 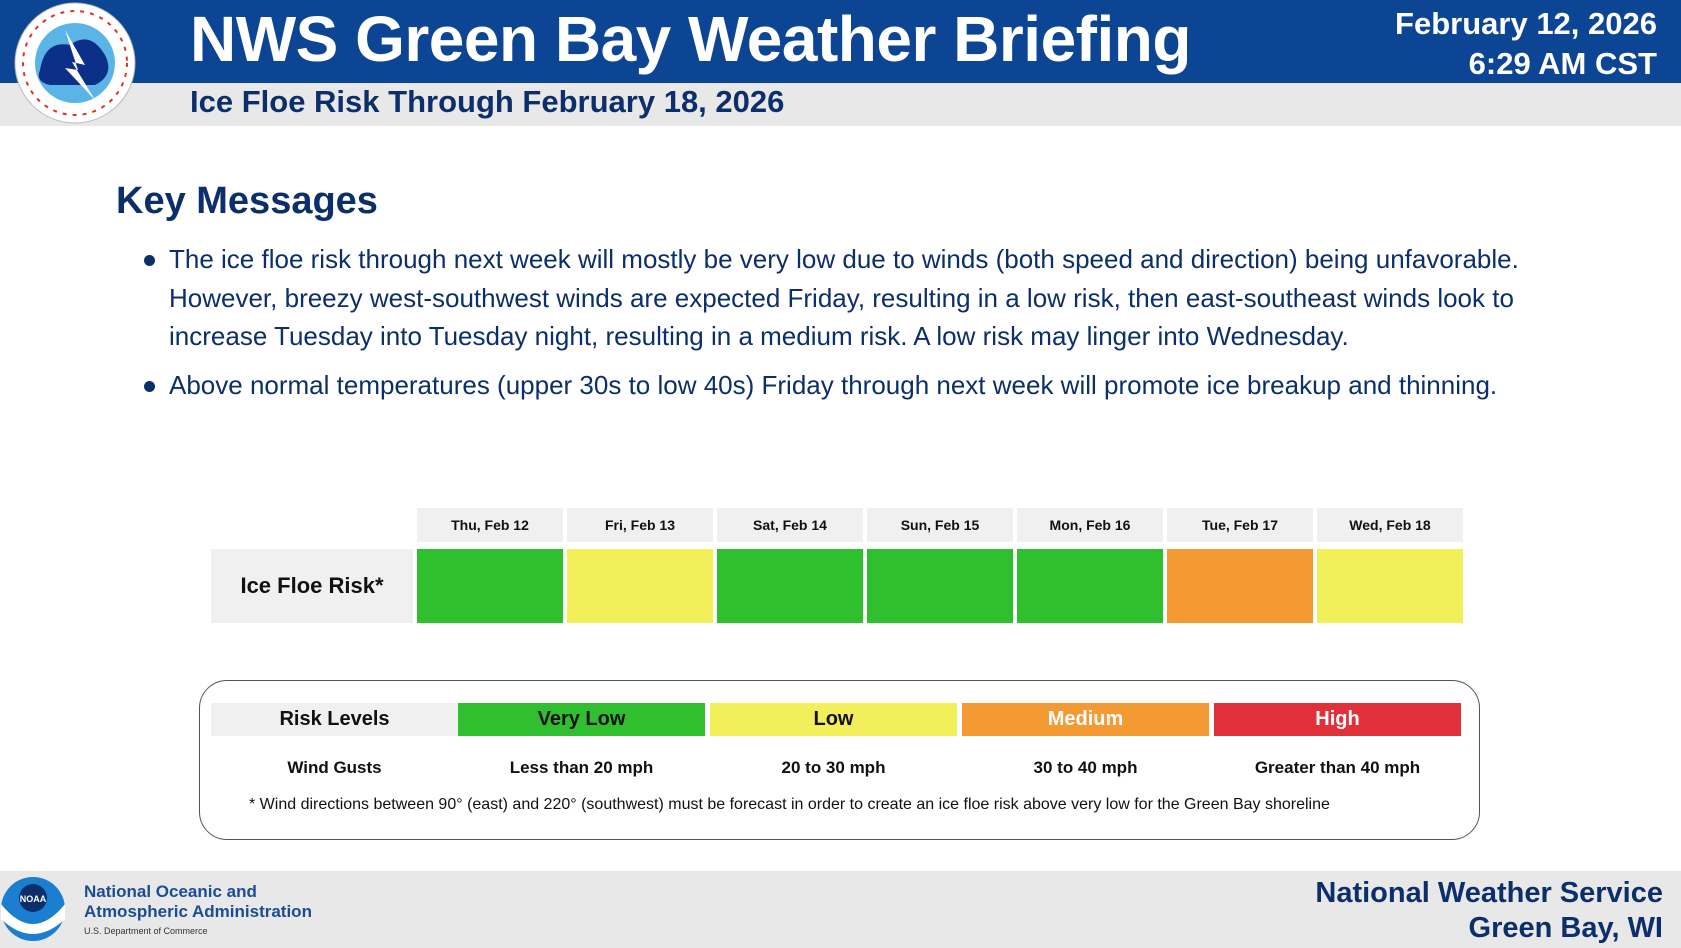 I want to click on noaa-dept: U.S. Department of Commerce, so click(x=146, y=931).